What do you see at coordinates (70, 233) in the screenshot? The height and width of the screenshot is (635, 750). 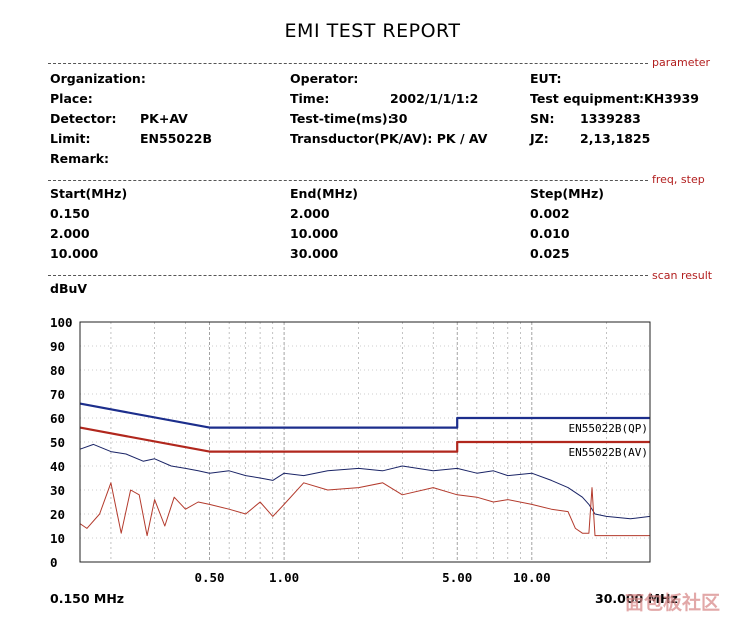 I see `freq-row-start: 2.000` at bounding box center [70, 233].